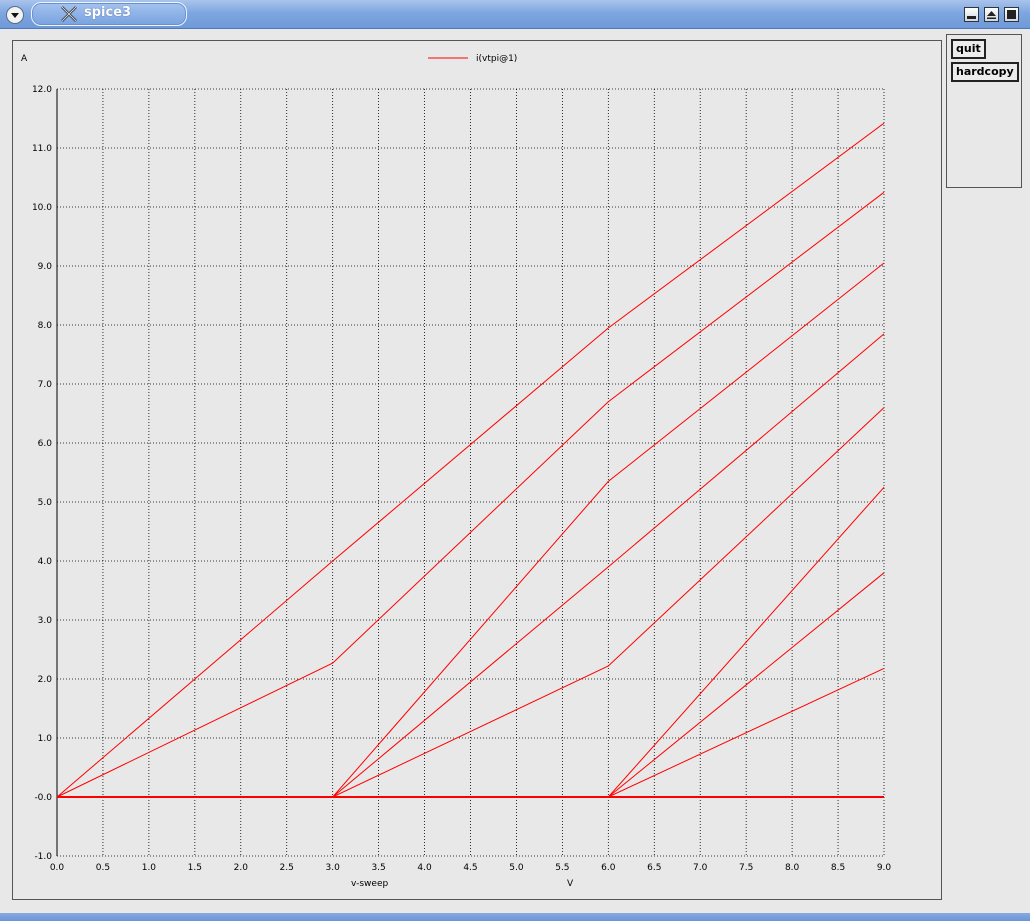  Describe the element at coordinates (149, 868) in the screenshot. I see `x-tick-label: 1.0` at that location.